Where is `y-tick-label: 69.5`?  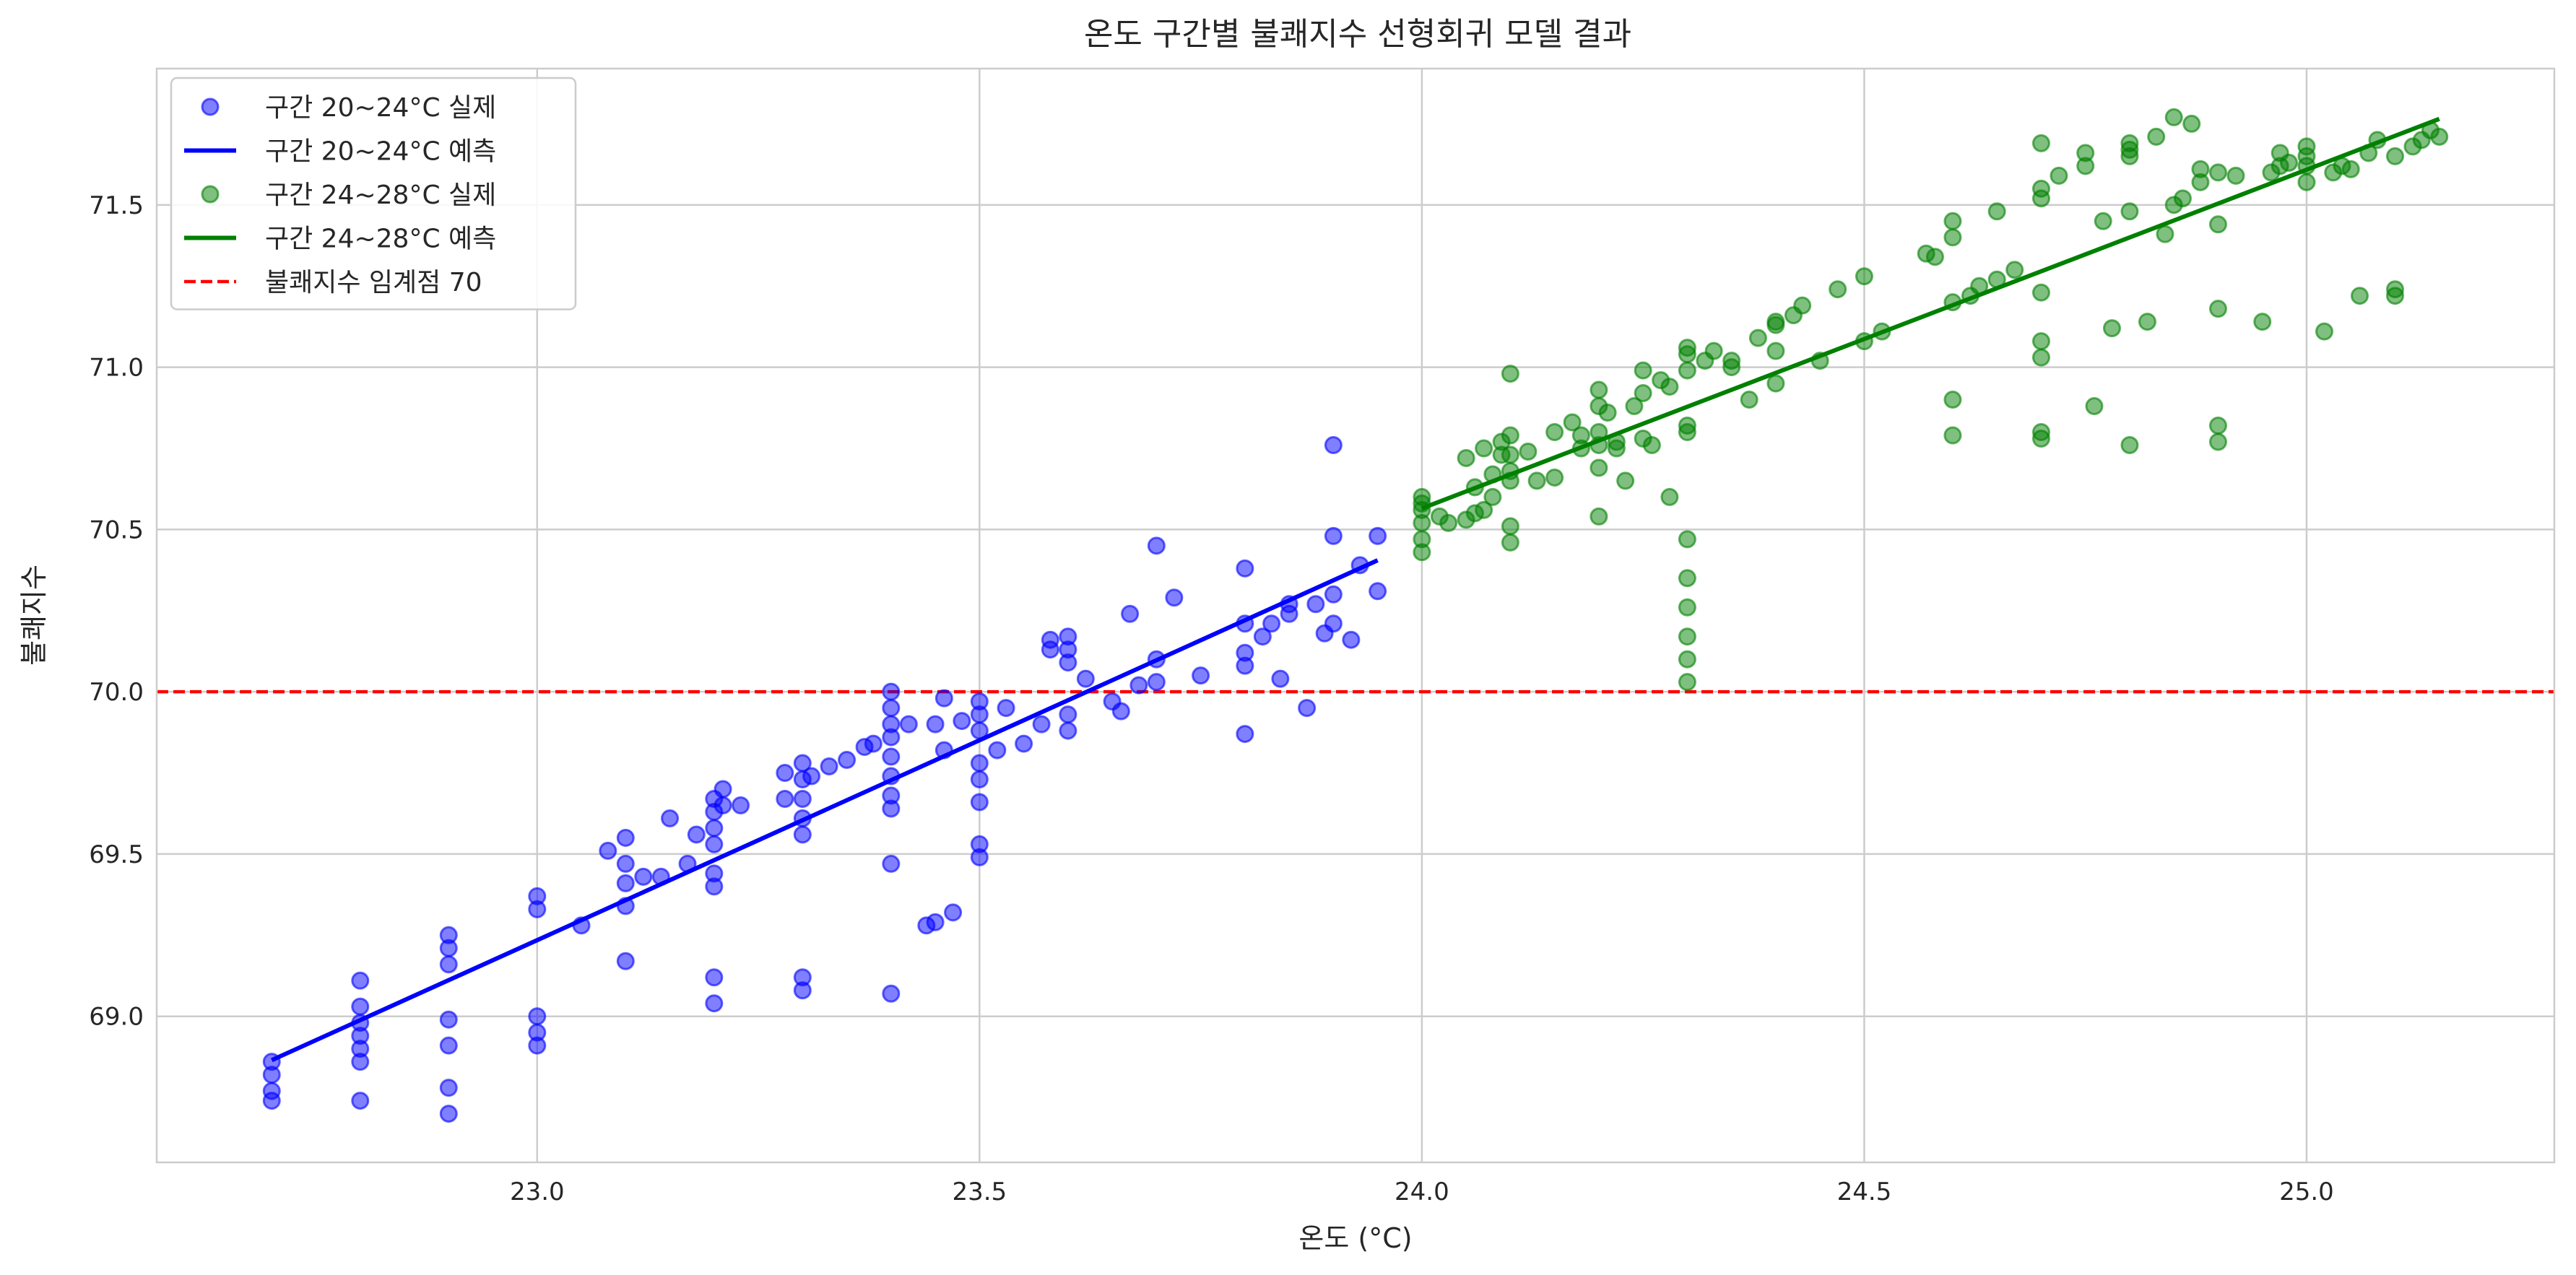
y-tick-label: 69.5 is located at coordinates (116, 854).